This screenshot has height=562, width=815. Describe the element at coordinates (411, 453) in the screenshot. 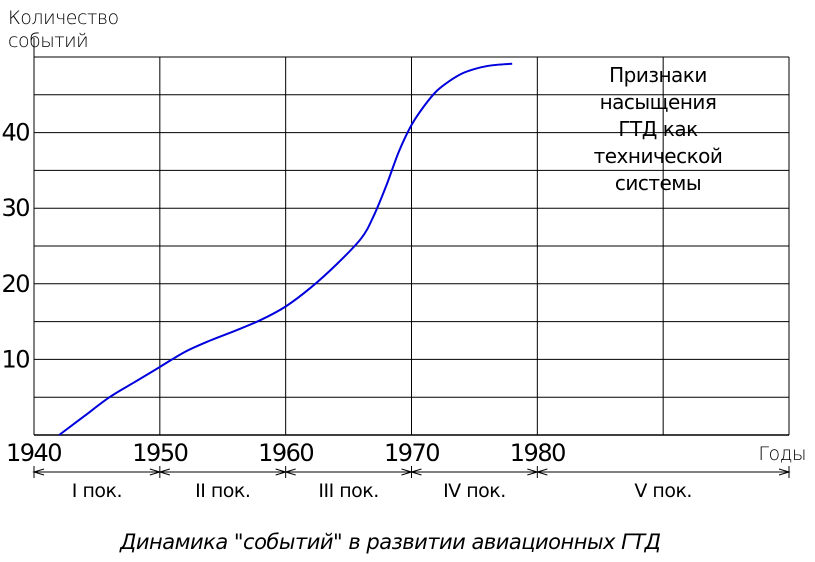

I see `x-tick-label: 1970` at that location.